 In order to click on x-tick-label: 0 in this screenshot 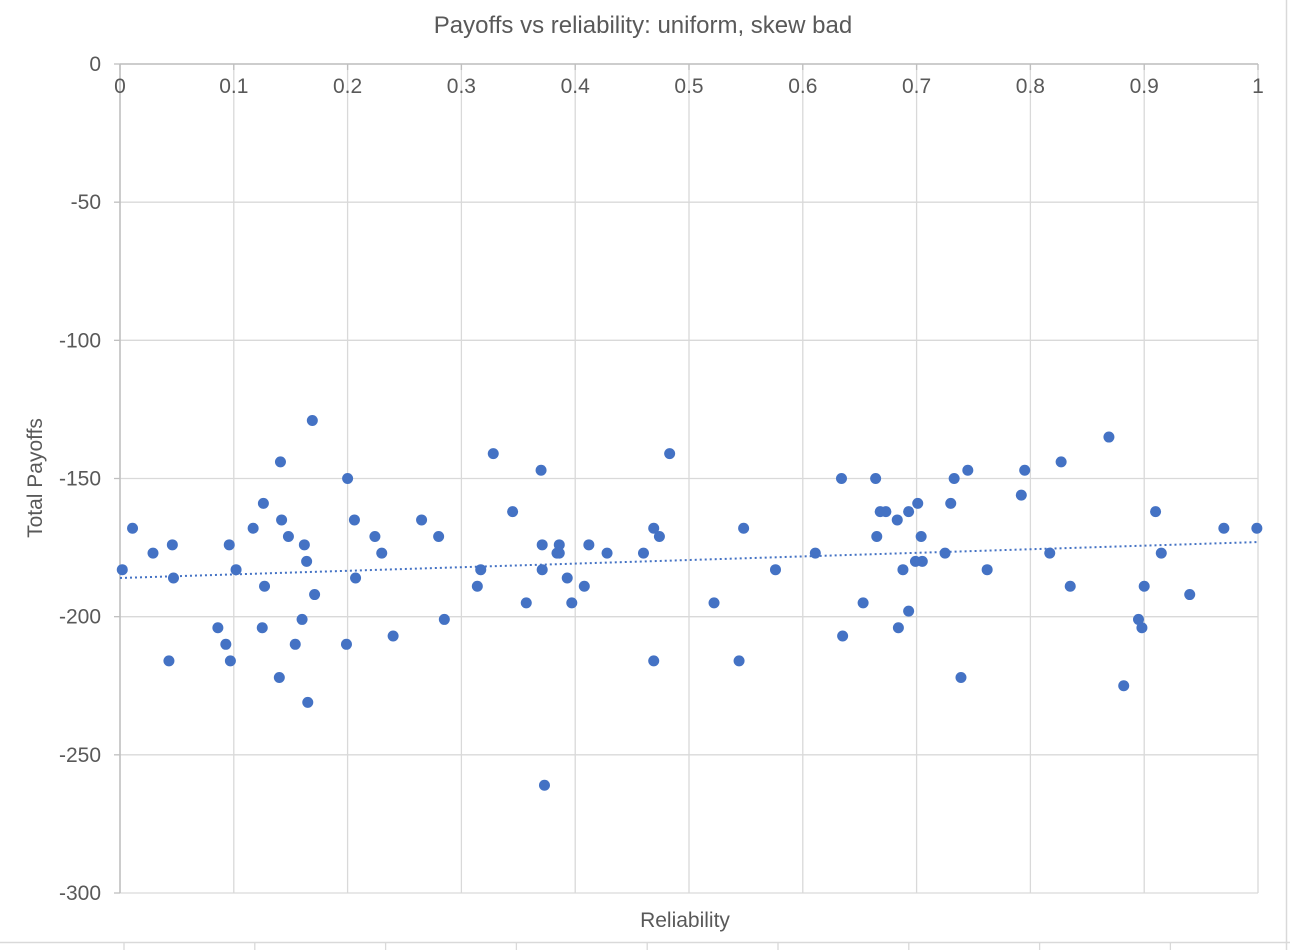, I will do `click(120, 86)`.